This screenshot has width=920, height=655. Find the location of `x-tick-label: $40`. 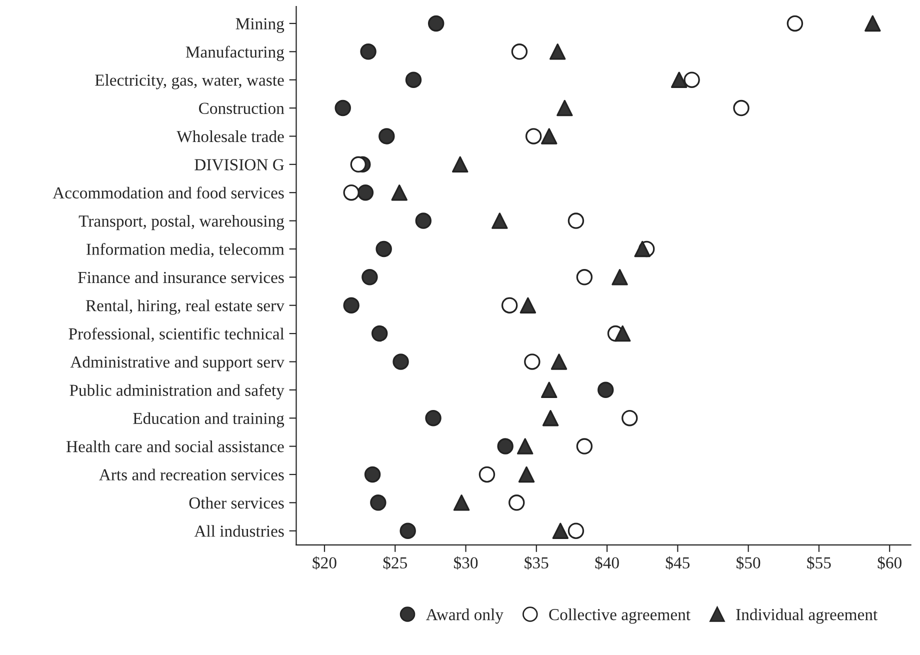

x-tick-label: $40 is located at coordinates (607, 563).